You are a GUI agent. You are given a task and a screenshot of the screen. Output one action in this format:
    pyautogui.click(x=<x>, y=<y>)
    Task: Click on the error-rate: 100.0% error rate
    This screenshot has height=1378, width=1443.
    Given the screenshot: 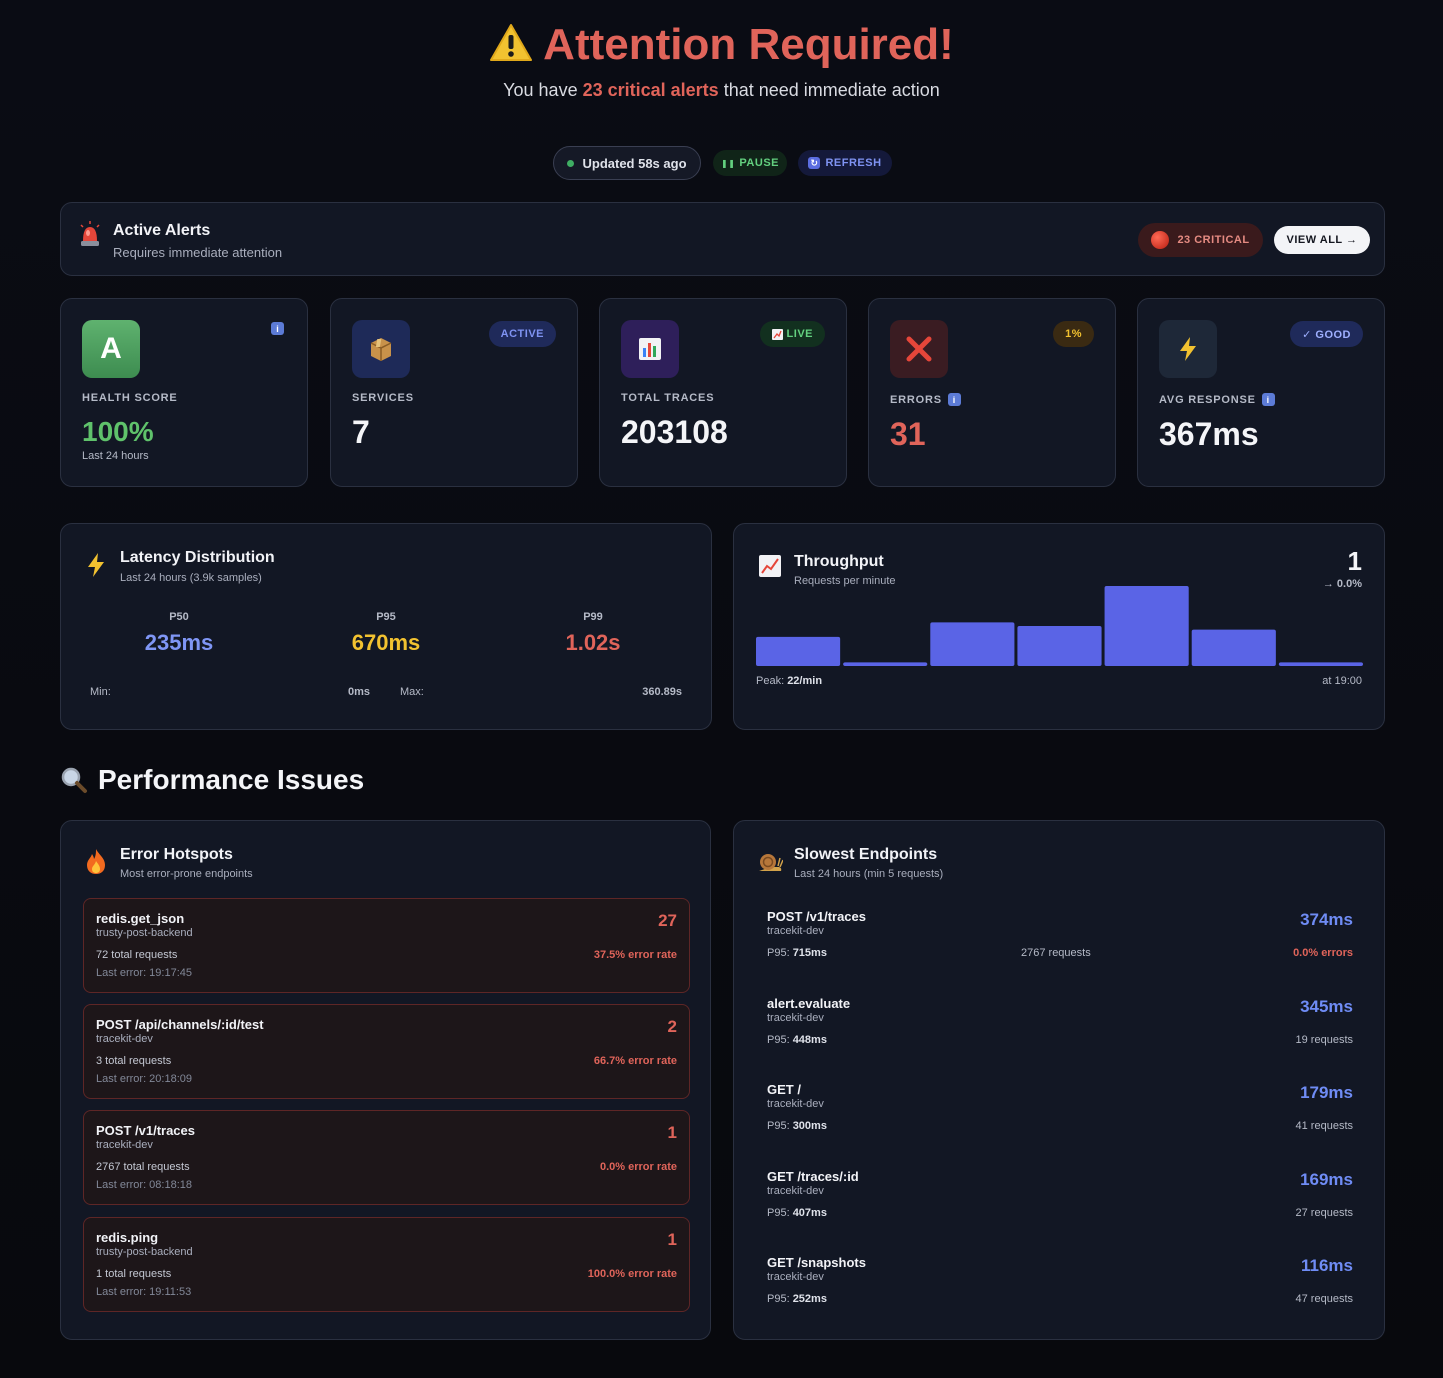 What is the action you would take?
    pyautogui.click(x=632, y=1274)
    